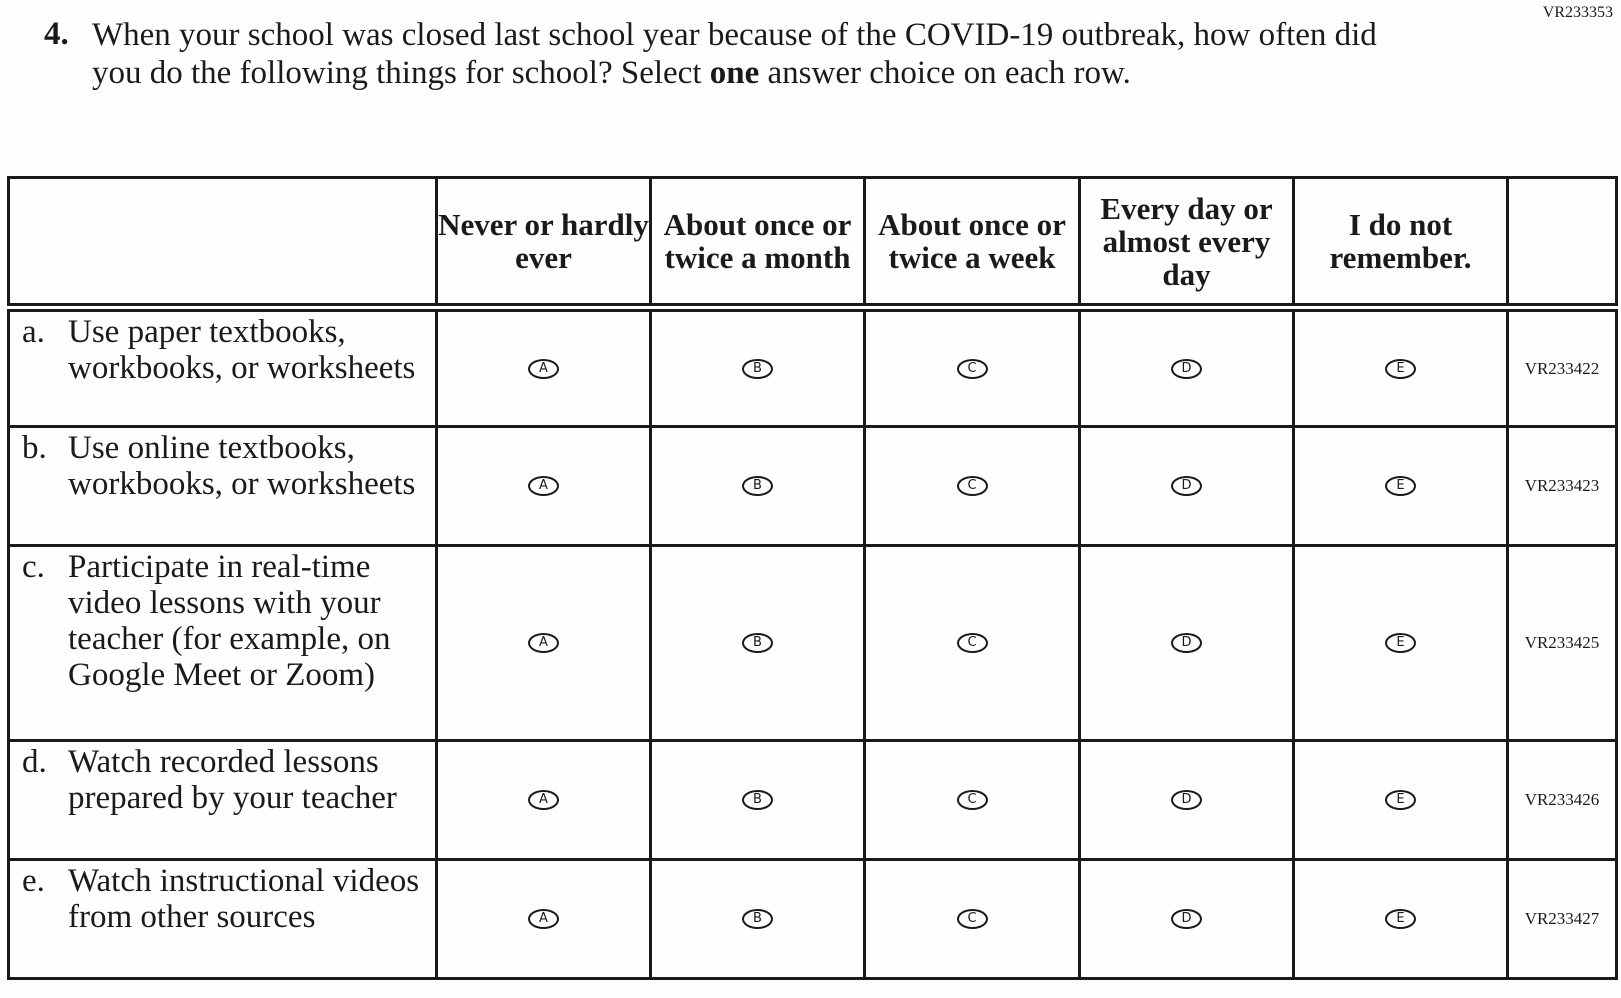  Describe the element at coordinates (34, 762) in the screenshot. I see `item-letter: d.` at that location.